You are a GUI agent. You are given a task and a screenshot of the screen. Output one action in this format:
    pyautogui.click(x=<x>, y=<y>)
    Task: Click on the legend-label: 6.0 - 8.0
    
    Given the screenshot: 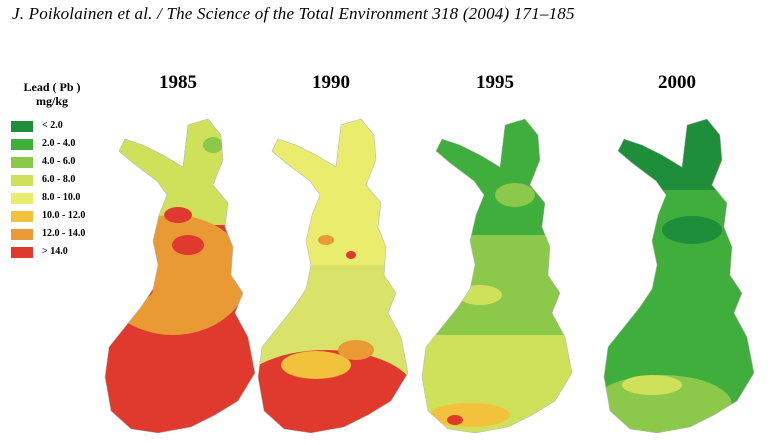 What is the action you would take?
    pyautogui.click(x=59, y=179)
    